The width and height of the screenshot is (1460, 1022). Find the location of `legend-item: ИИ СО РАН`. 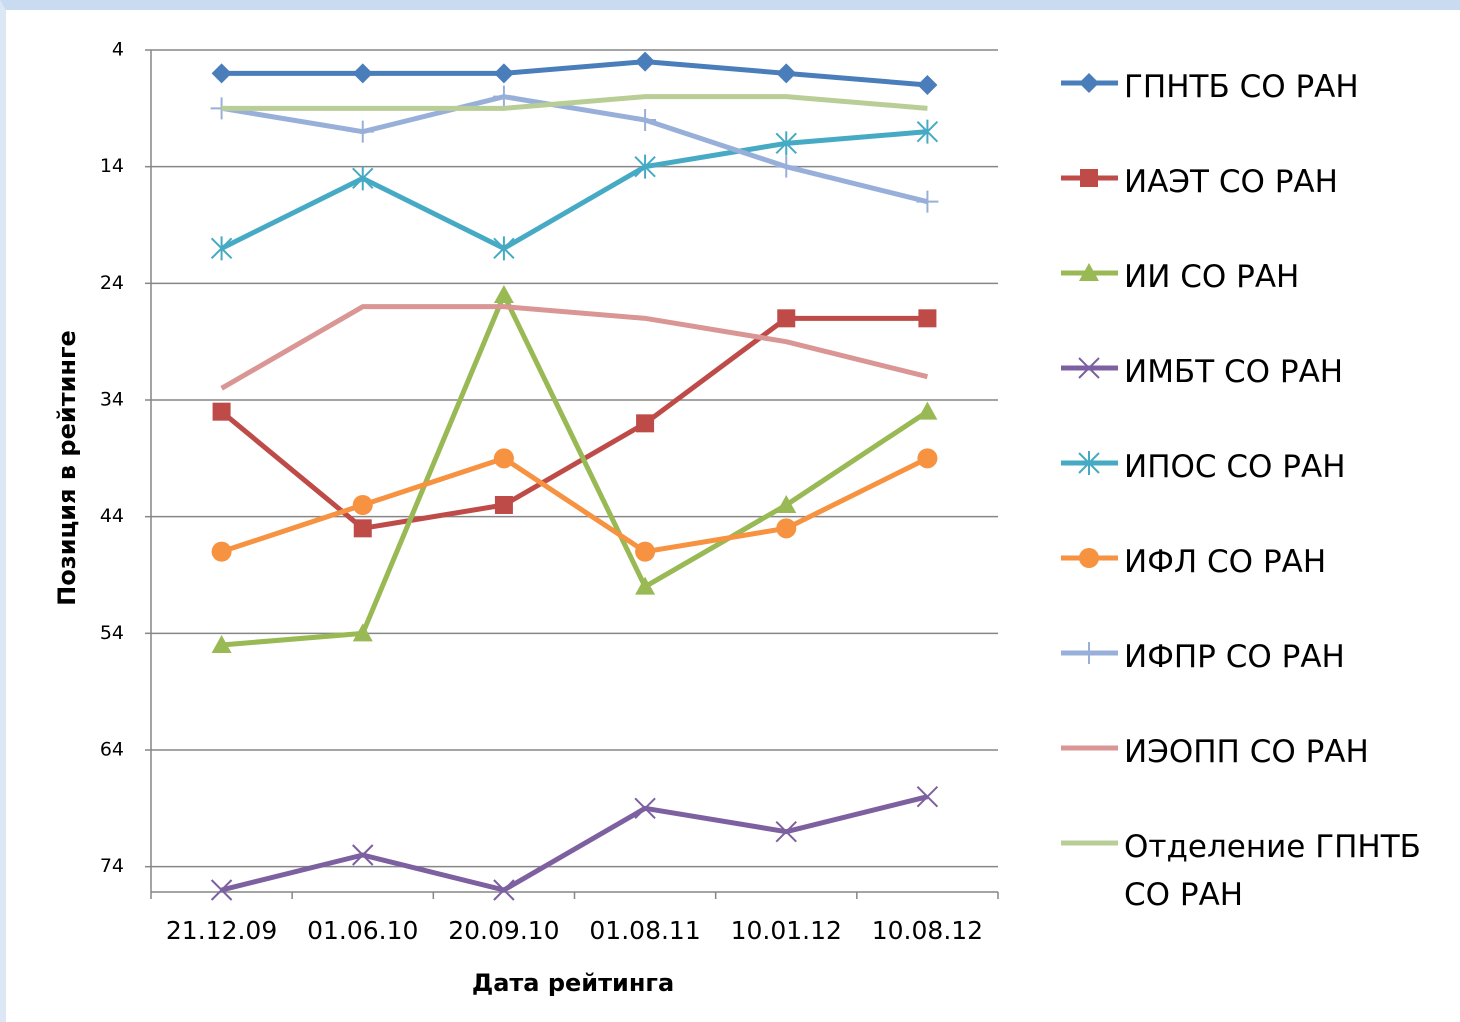

legend-item: ИИ СО РАН is located at coordinates (1258, 292).